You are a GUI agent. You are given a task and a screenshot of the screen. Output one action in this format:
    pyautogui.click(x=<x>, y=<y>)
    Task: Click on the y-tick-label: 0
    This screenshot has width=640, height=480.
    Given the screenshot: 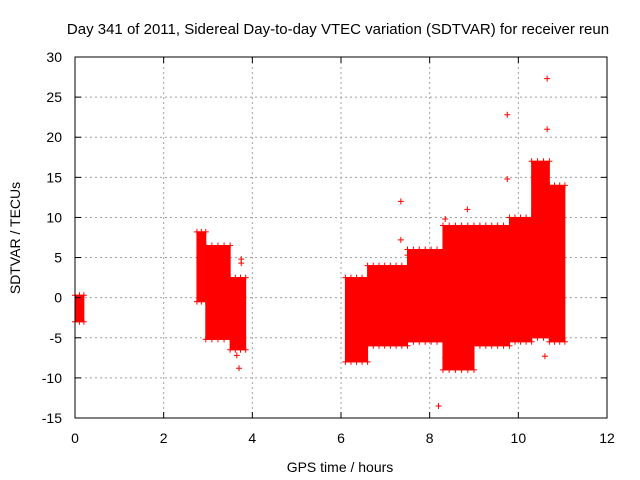 What is the action you would take?
    pyautogui.click(x=58, y=298)
    